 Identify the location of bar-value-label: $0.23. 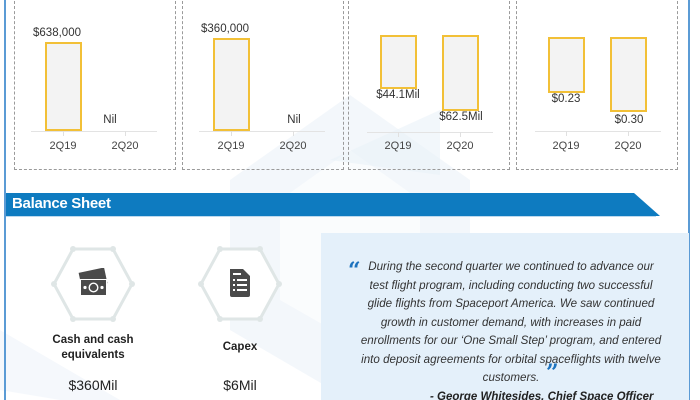
(566, 99).